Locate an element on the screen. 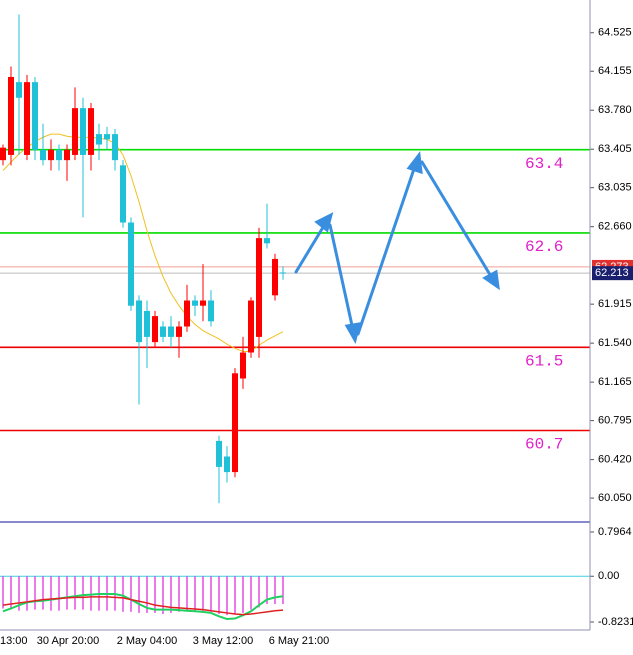 The width and height of the screenshot is (633, 655). y-tick-label: 64.155 is located at coordinates (615, 71).